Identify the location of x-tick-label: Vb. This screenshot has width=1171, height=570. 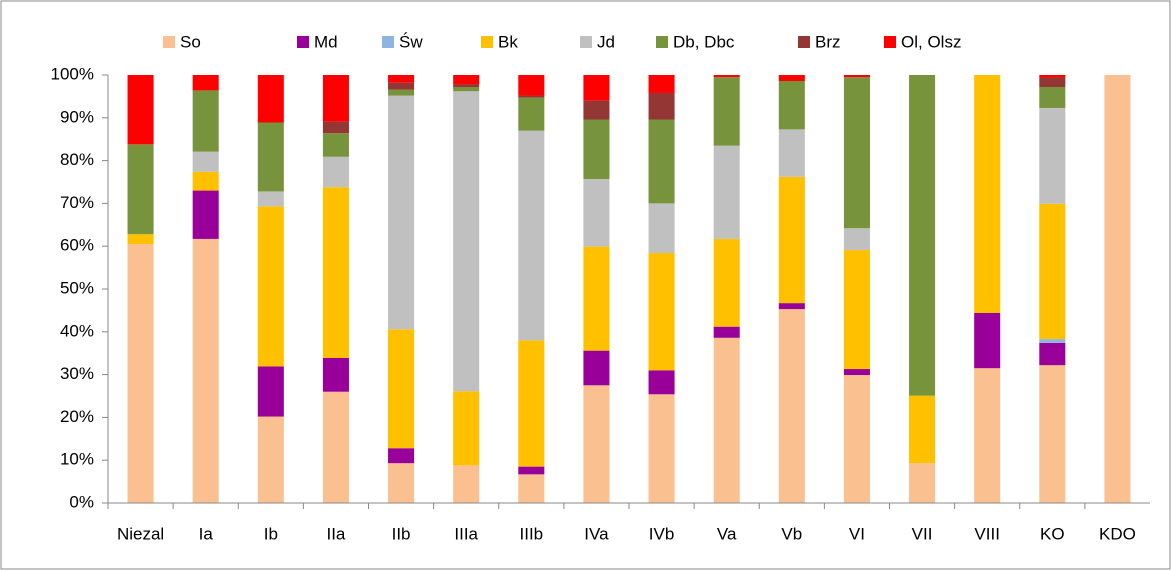
(791, 533).